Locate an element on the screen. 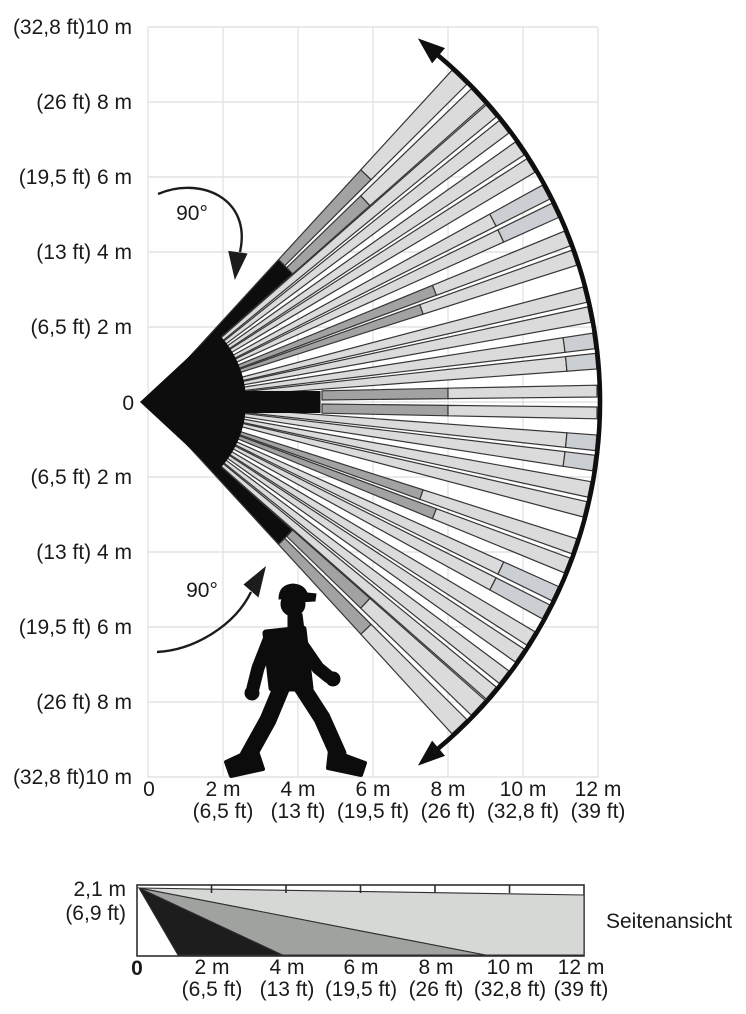 Image resolution: width=746 pixels, height=1014 pixels. angle-label-top: 90° is located at coordinates (192, 213).